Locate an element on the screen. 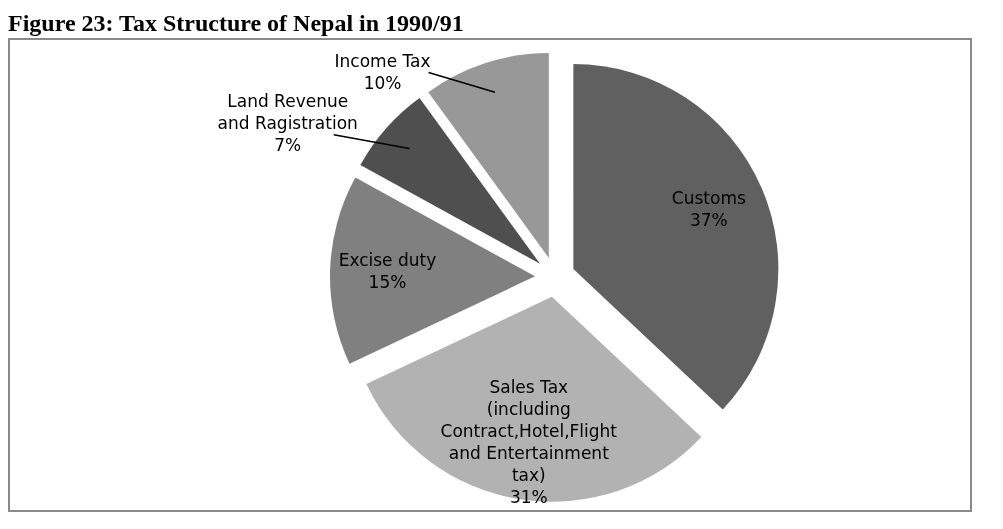 Image resolution: width=1003 pixels, height=529 pixels. data-label: 10% is located at coordinates (382, 82).